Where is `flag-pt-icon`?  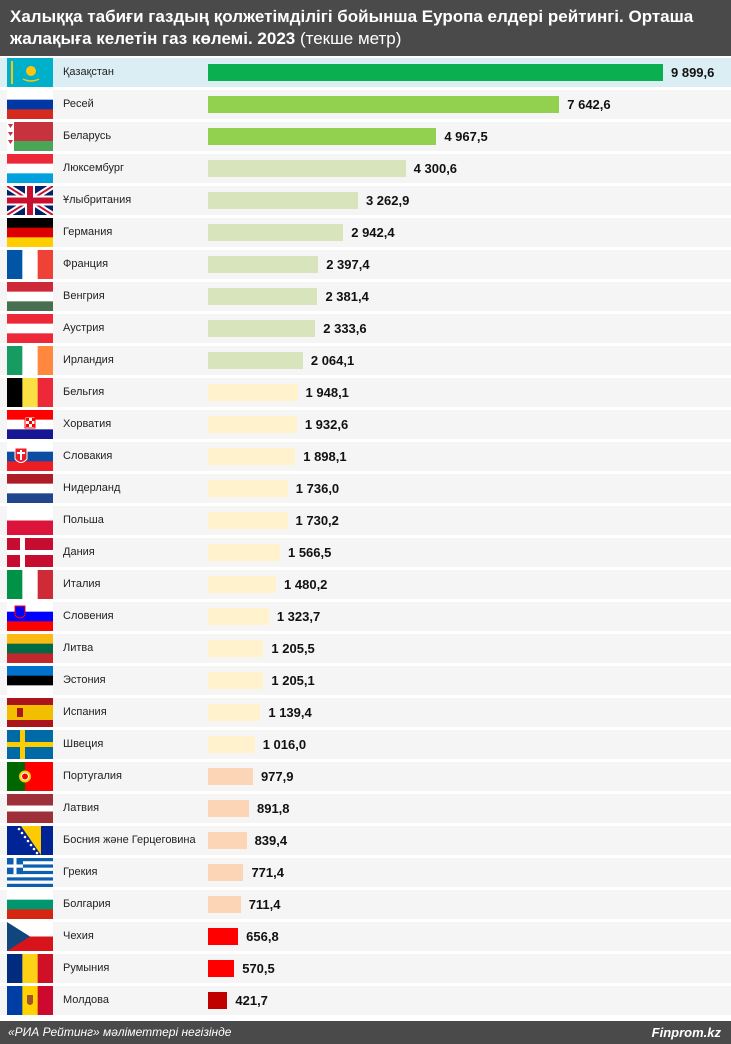 flag-pt-icon is located at coordinates (30, 776).